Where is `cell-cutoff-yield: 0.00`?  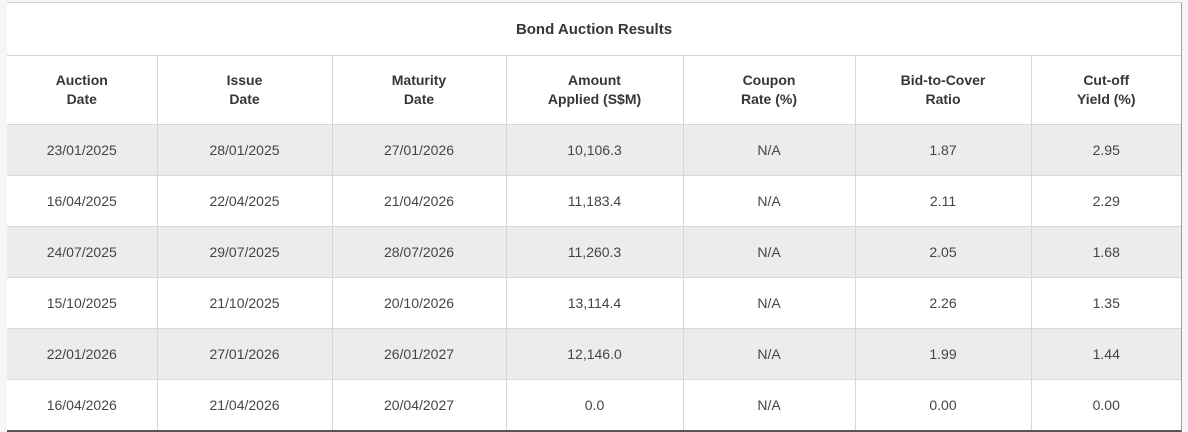
cell-cutoff-yield: 0.00 is located at coordinates (1105, 404).